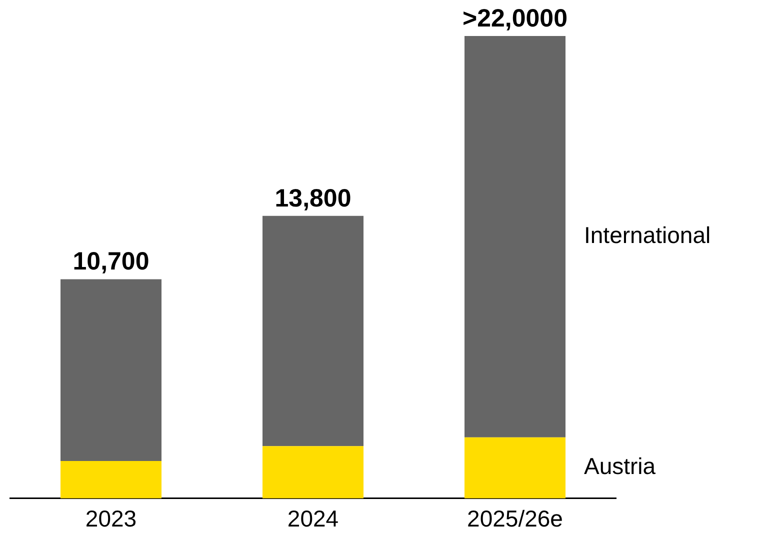 This screenshot has height=546, width=773. I want to click on series-label: International, so click(647, 235).